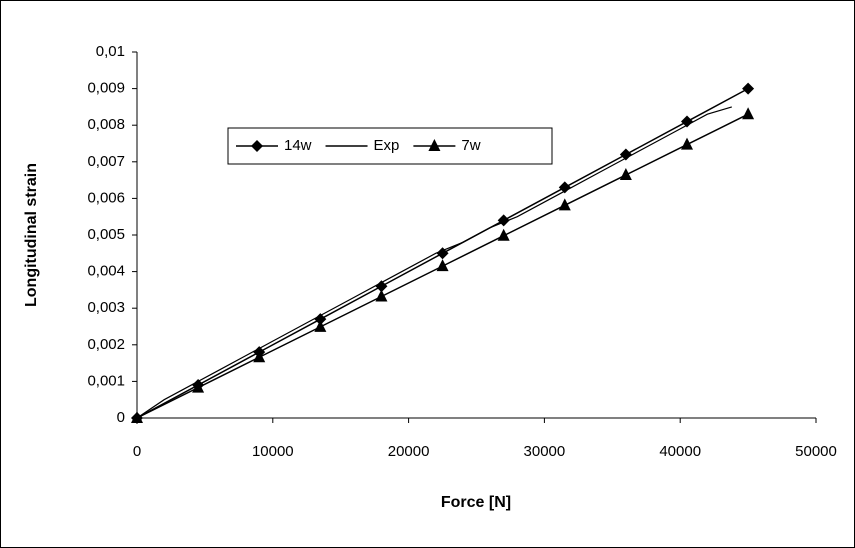  What do you see at coordinates (680, 451) in the screenshot?
I see `x-tick-label: 40000` at bounding box center [680, 451].